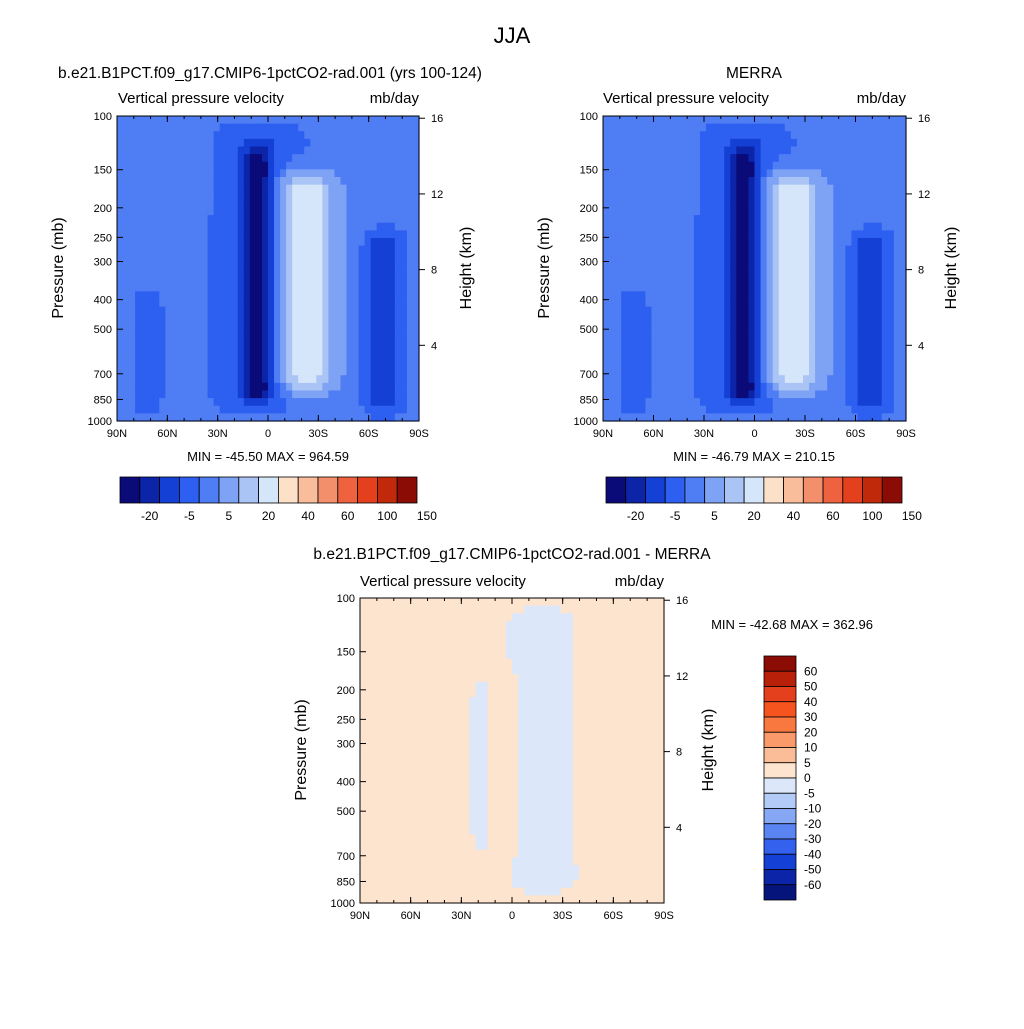  What do you see at coordinates (103, 263) in the screenshot?
I see `y-tick-label: 300` at bounding box center [103, 263].